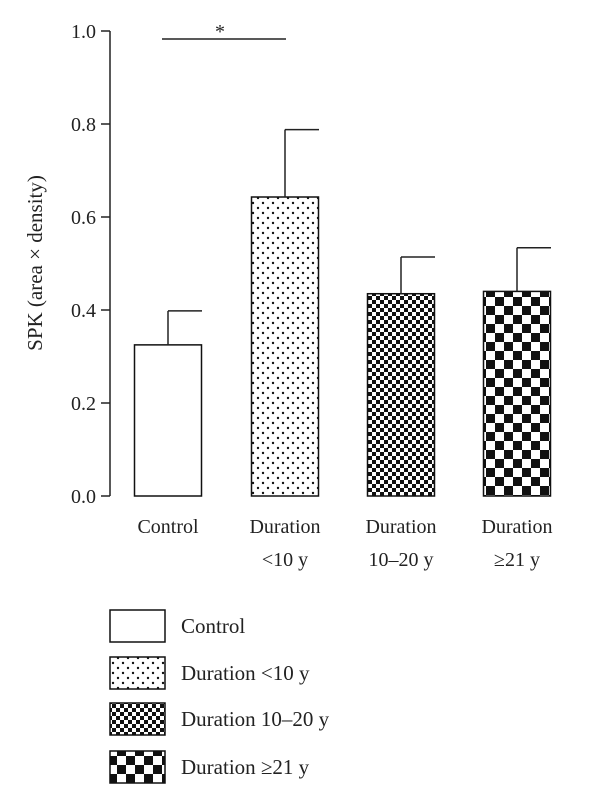  What do you see at coordinates (83, 218) in the screenshot?
I see `y-tick-label: 0.6` at bounding box center [83, 218].